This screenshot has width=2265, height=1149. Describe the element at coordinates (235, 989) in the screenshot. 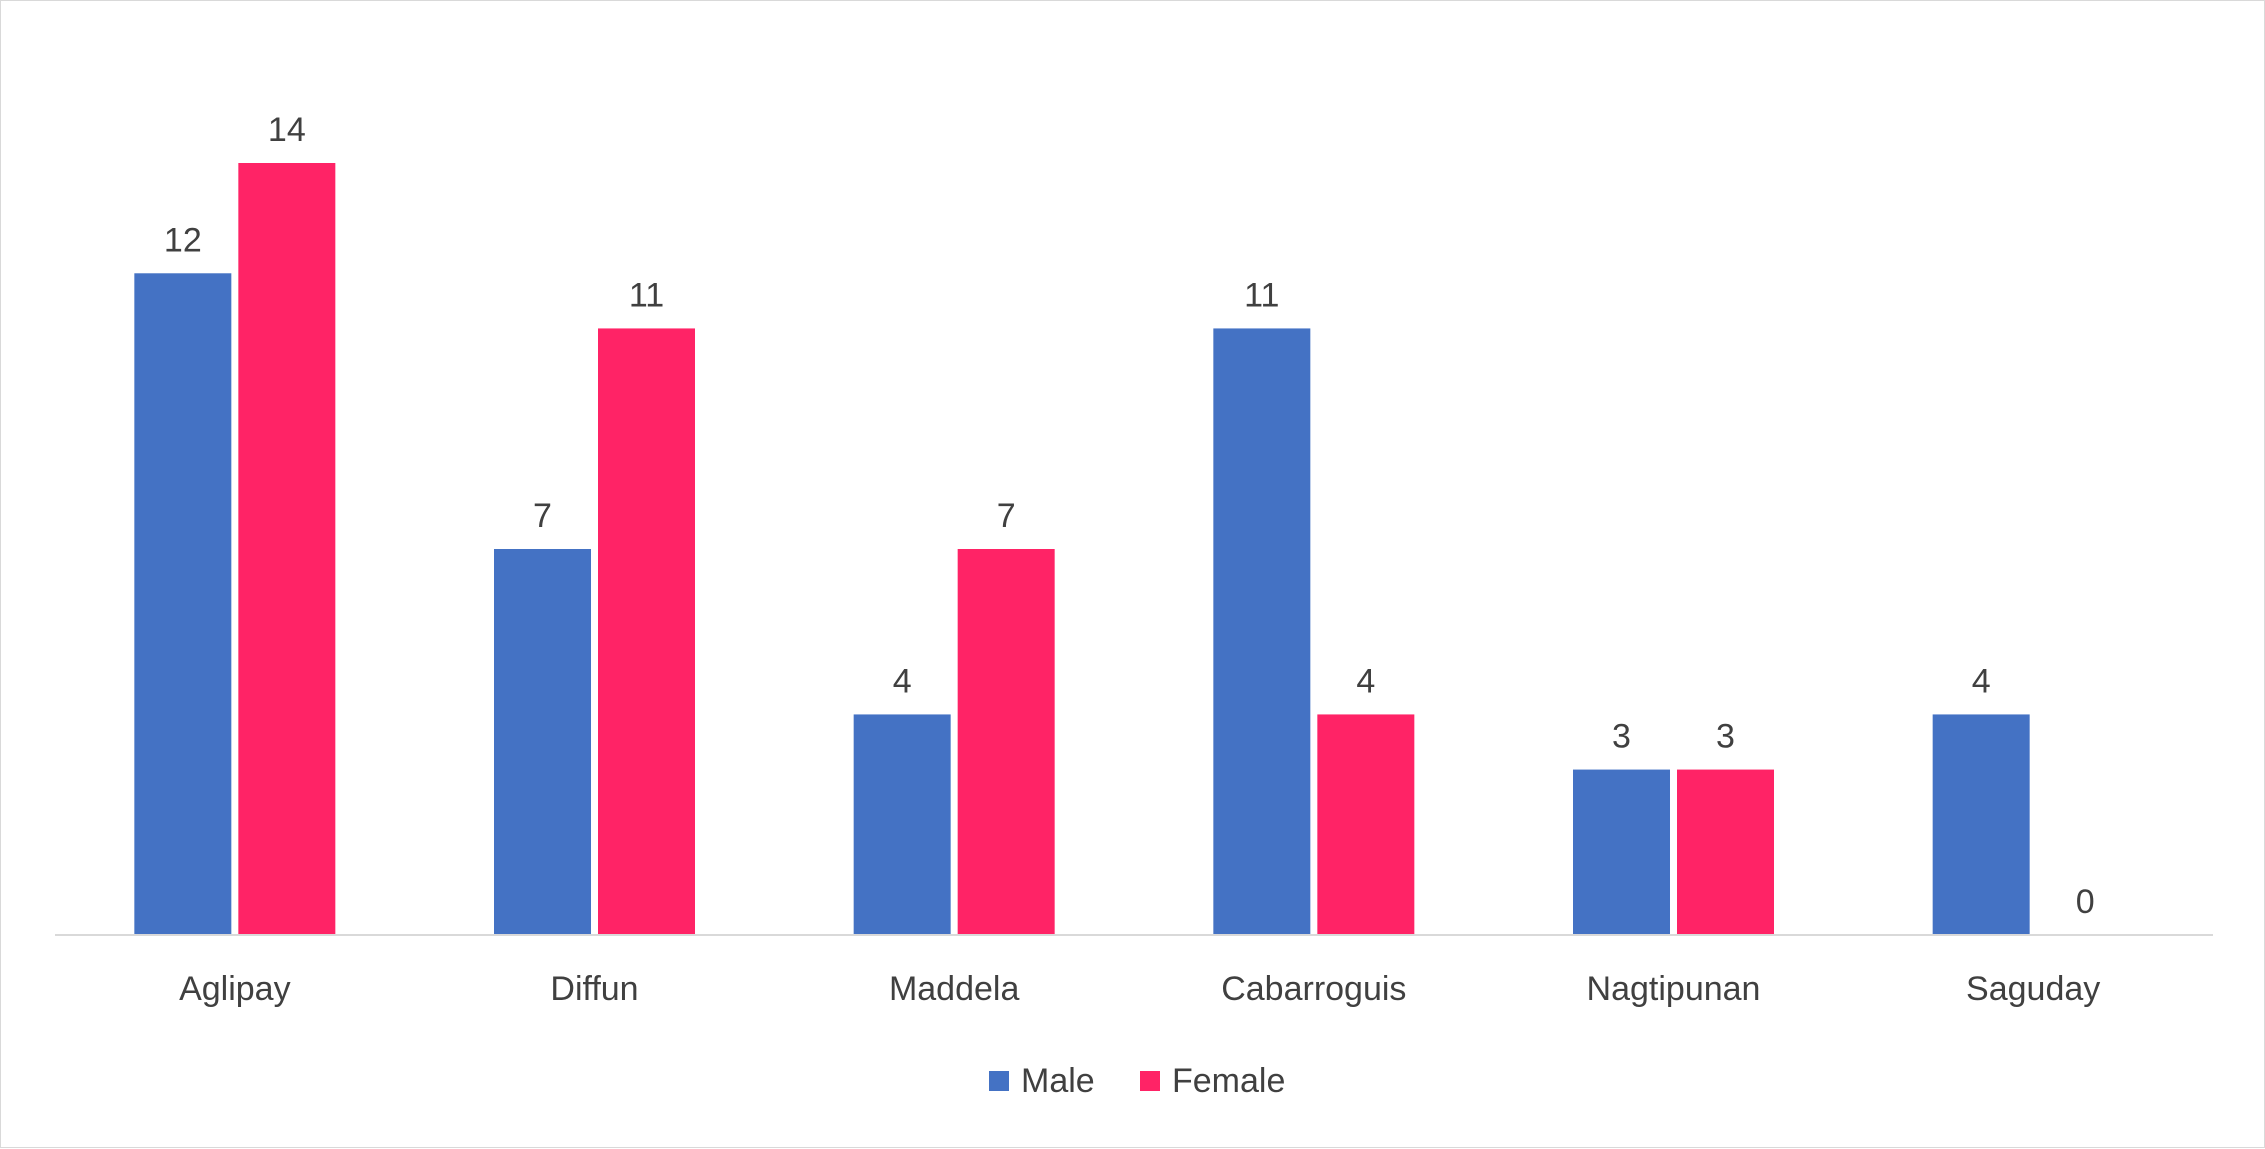

I see `x-tick-label: Aglipay` at that location.